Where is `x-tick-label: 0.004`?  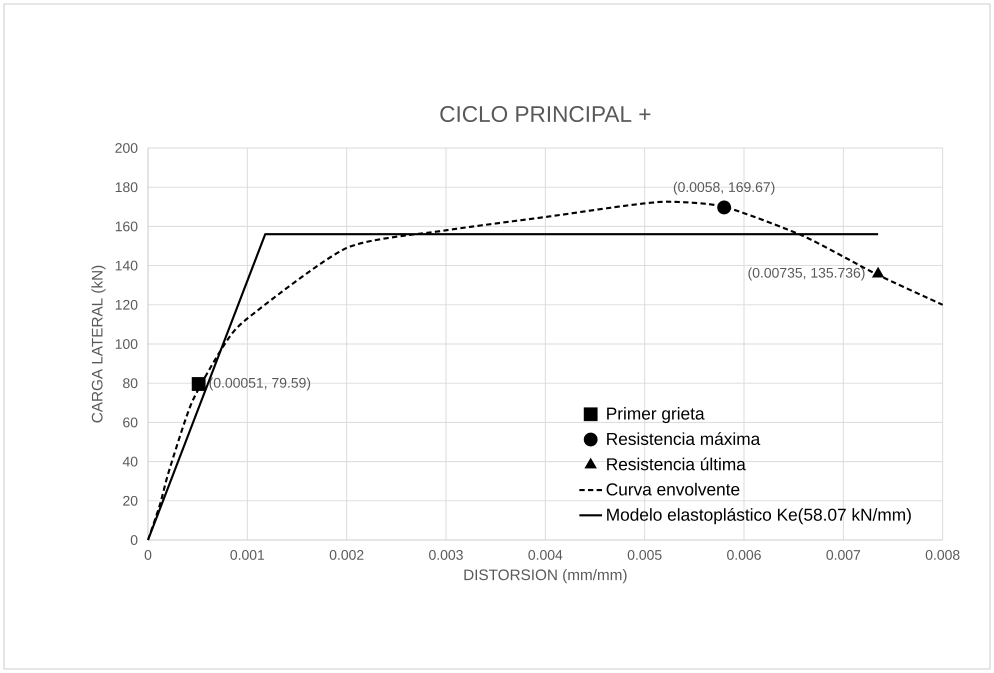
x-tick-label: 0.004 is located at coordinates (545, 555).